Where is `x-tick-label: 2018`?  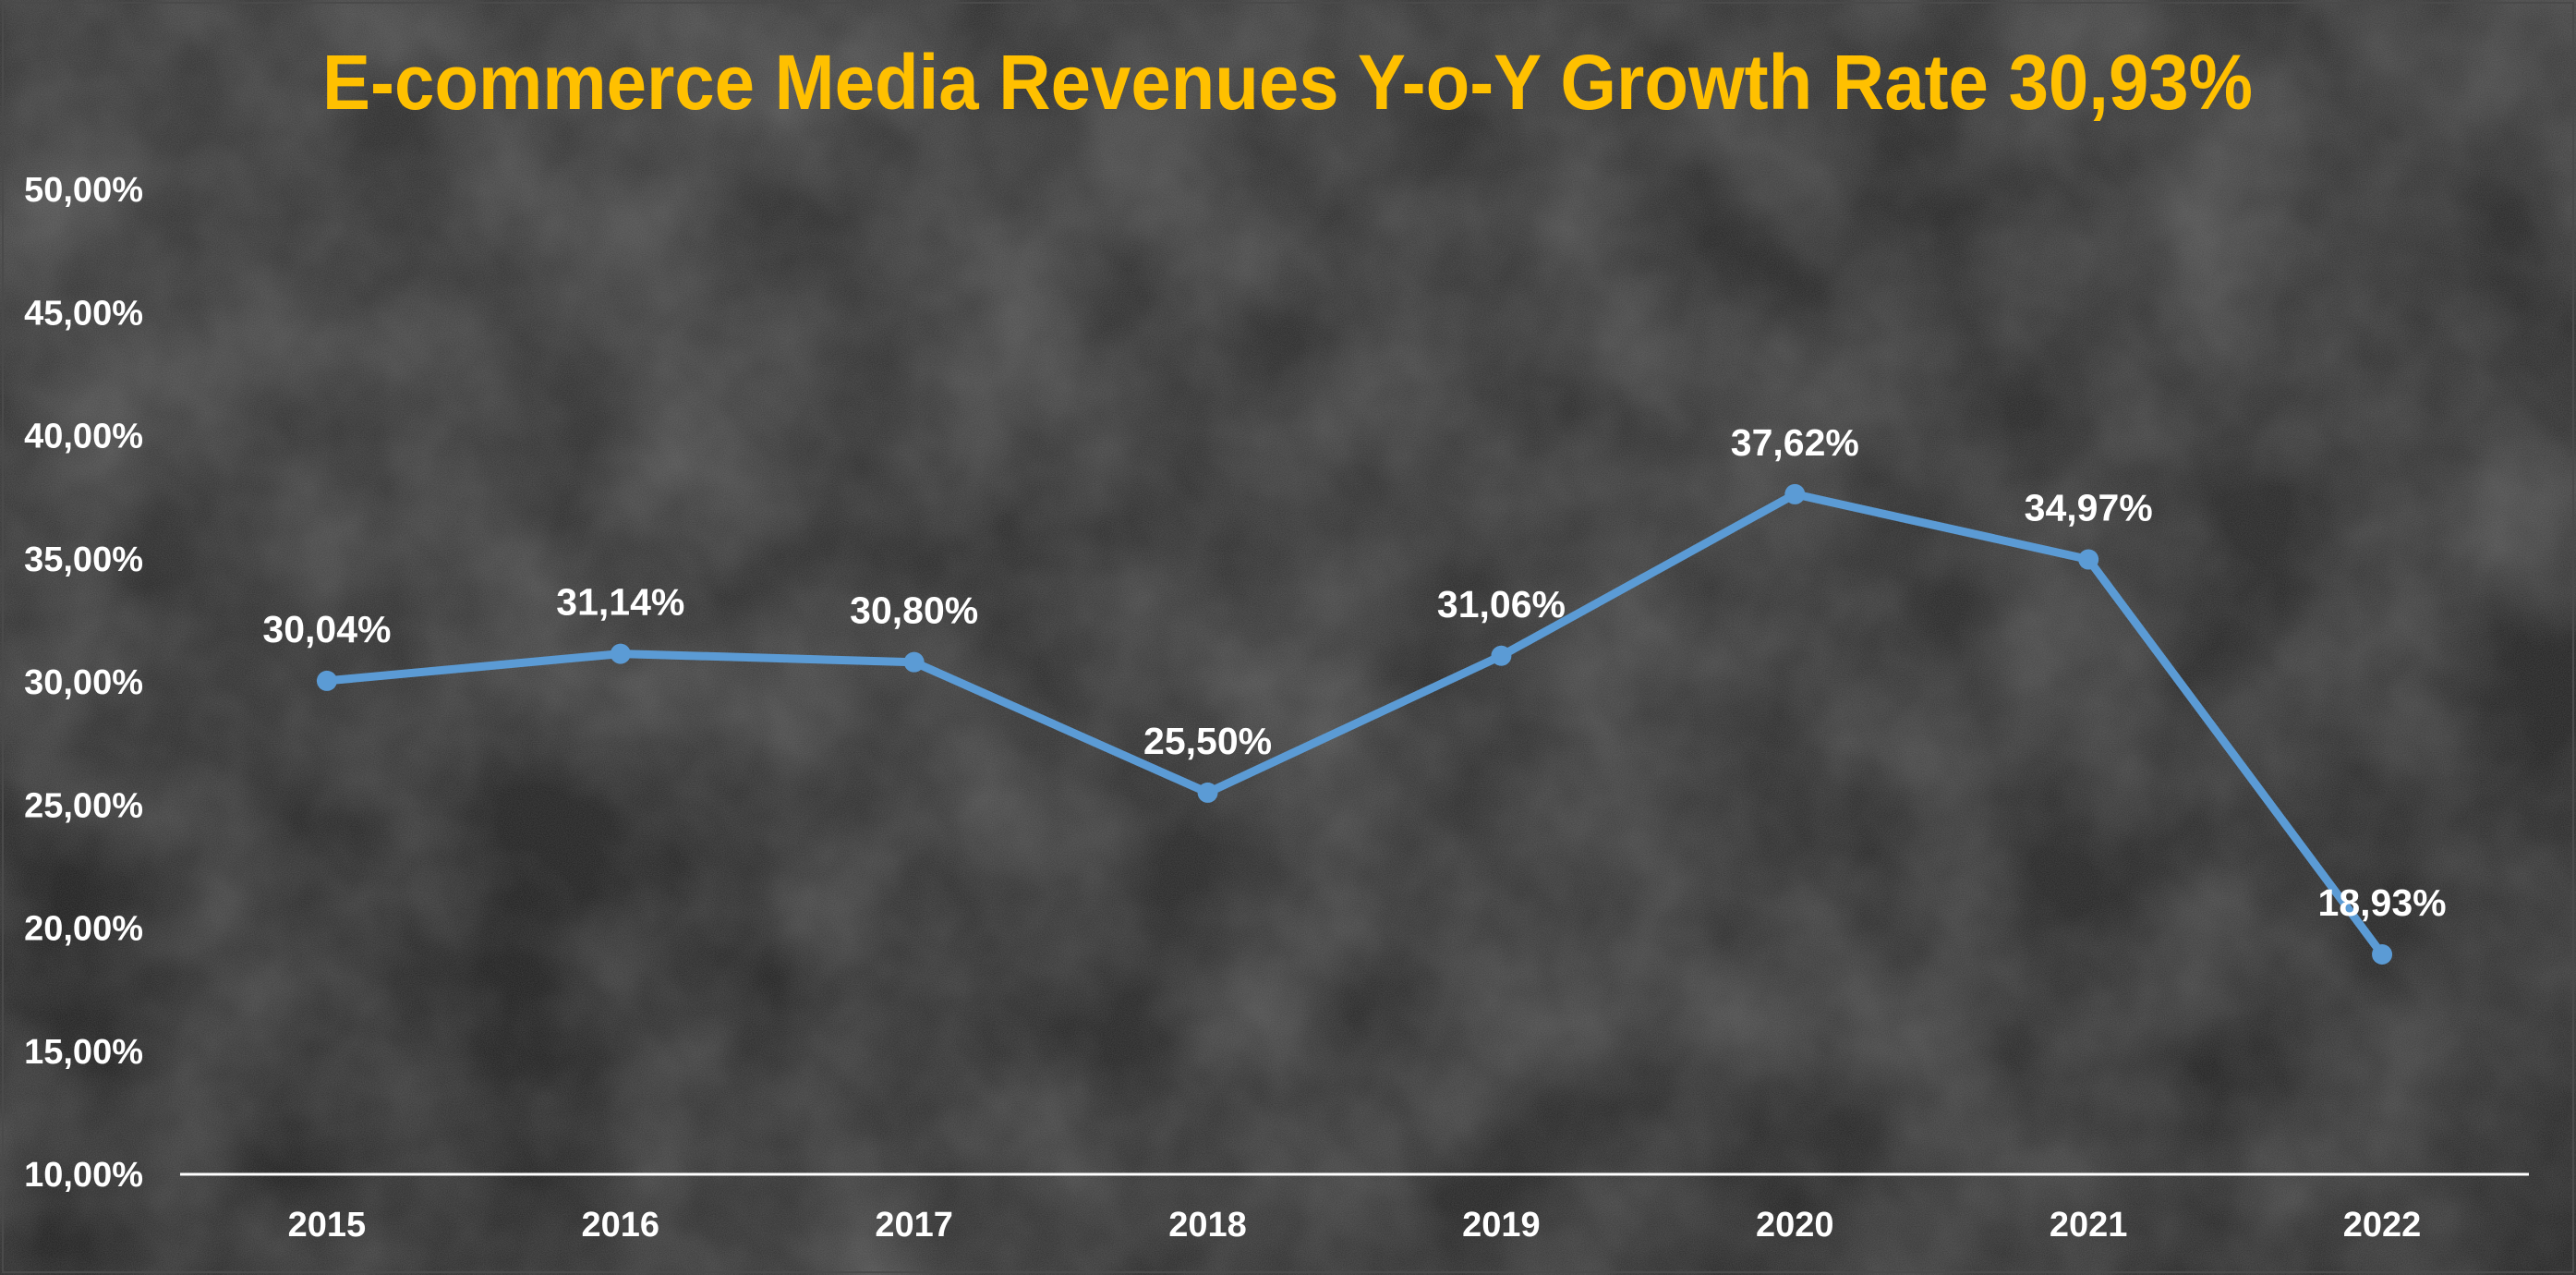
x-tick-label: 2018 is located at coordinates (1207, 1225).